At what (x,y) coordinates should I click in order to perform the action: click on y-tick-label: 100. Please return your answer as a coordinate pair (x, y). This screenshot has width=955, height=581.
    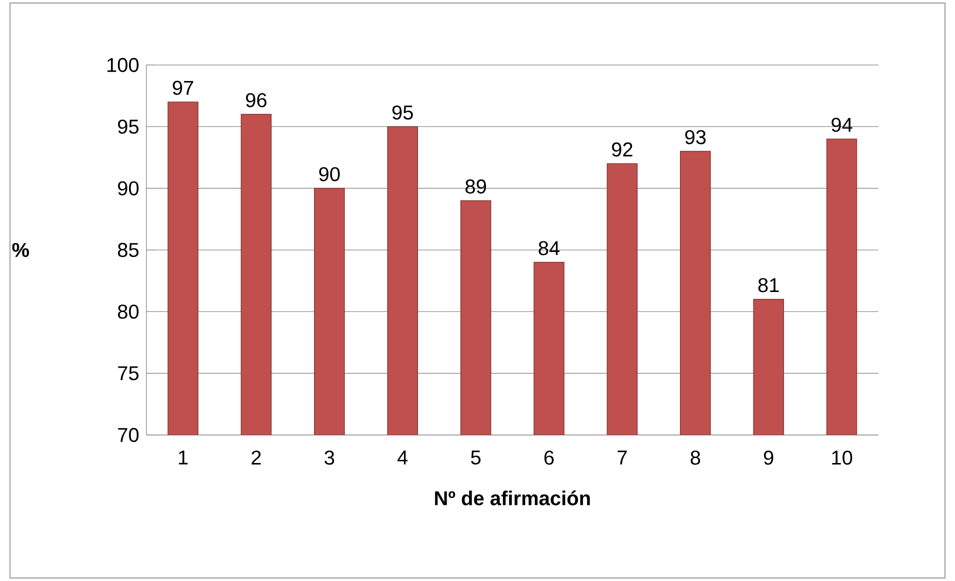
    Looking at the image, I should click on (123, 65).